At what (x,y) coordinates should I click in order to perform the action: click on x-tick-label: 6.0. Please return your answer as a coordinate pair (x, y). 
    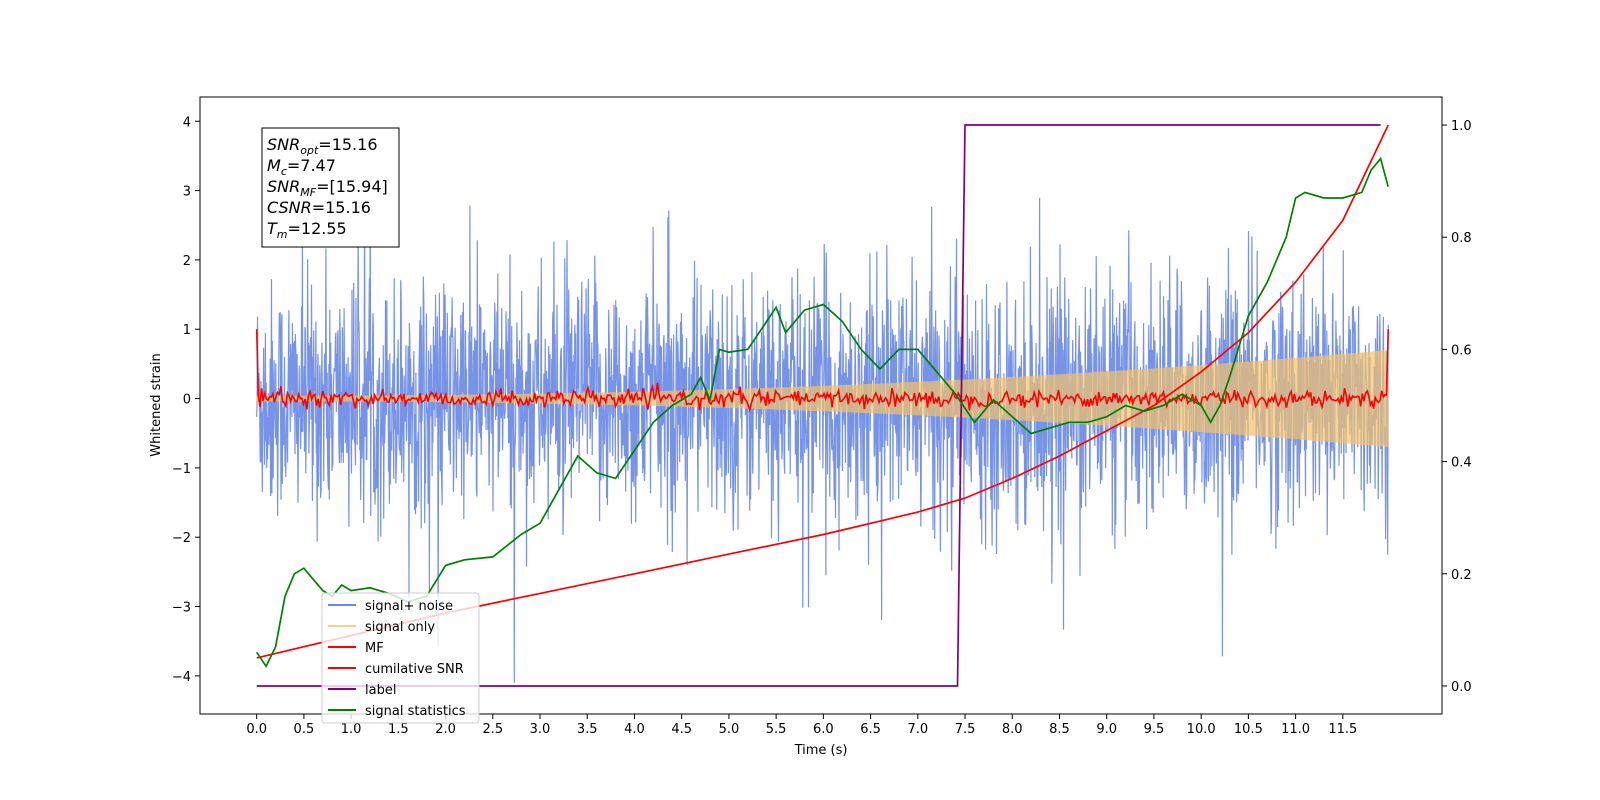
    Looking at the image, I should click on (823, 729).